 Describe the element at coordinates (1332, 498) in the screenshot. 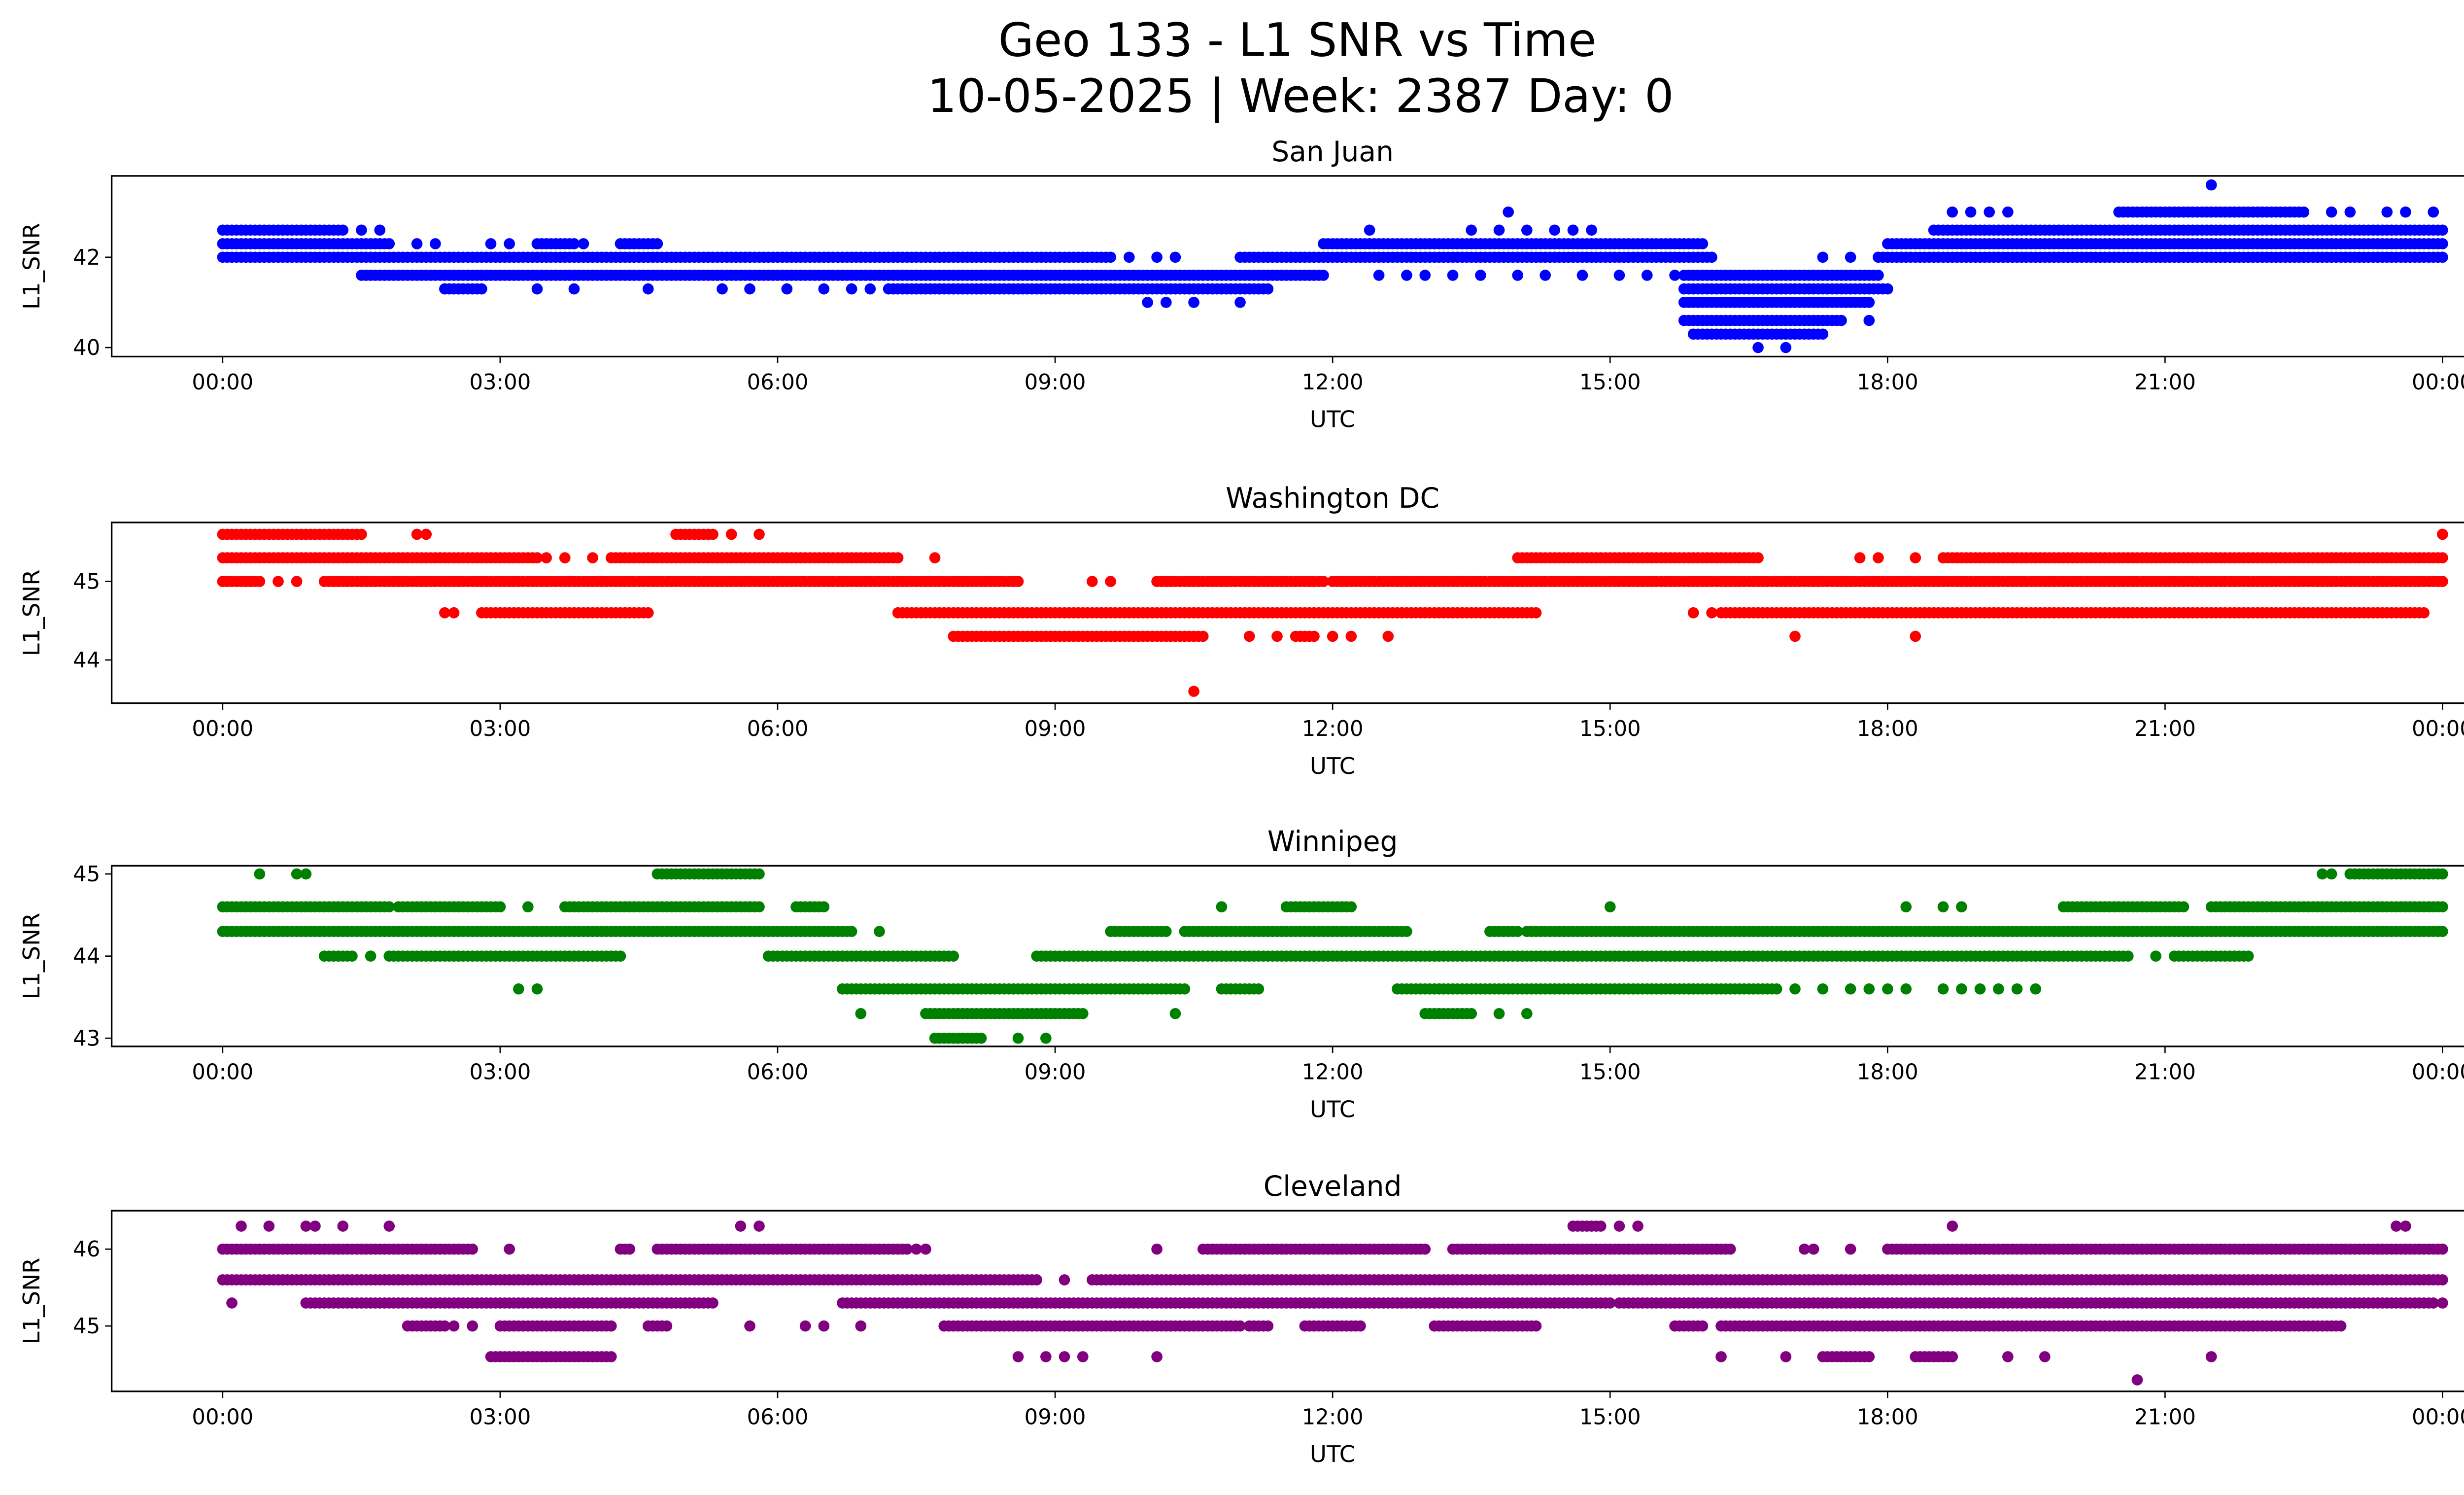

I see `subplot-title: Washington DC` at that location.